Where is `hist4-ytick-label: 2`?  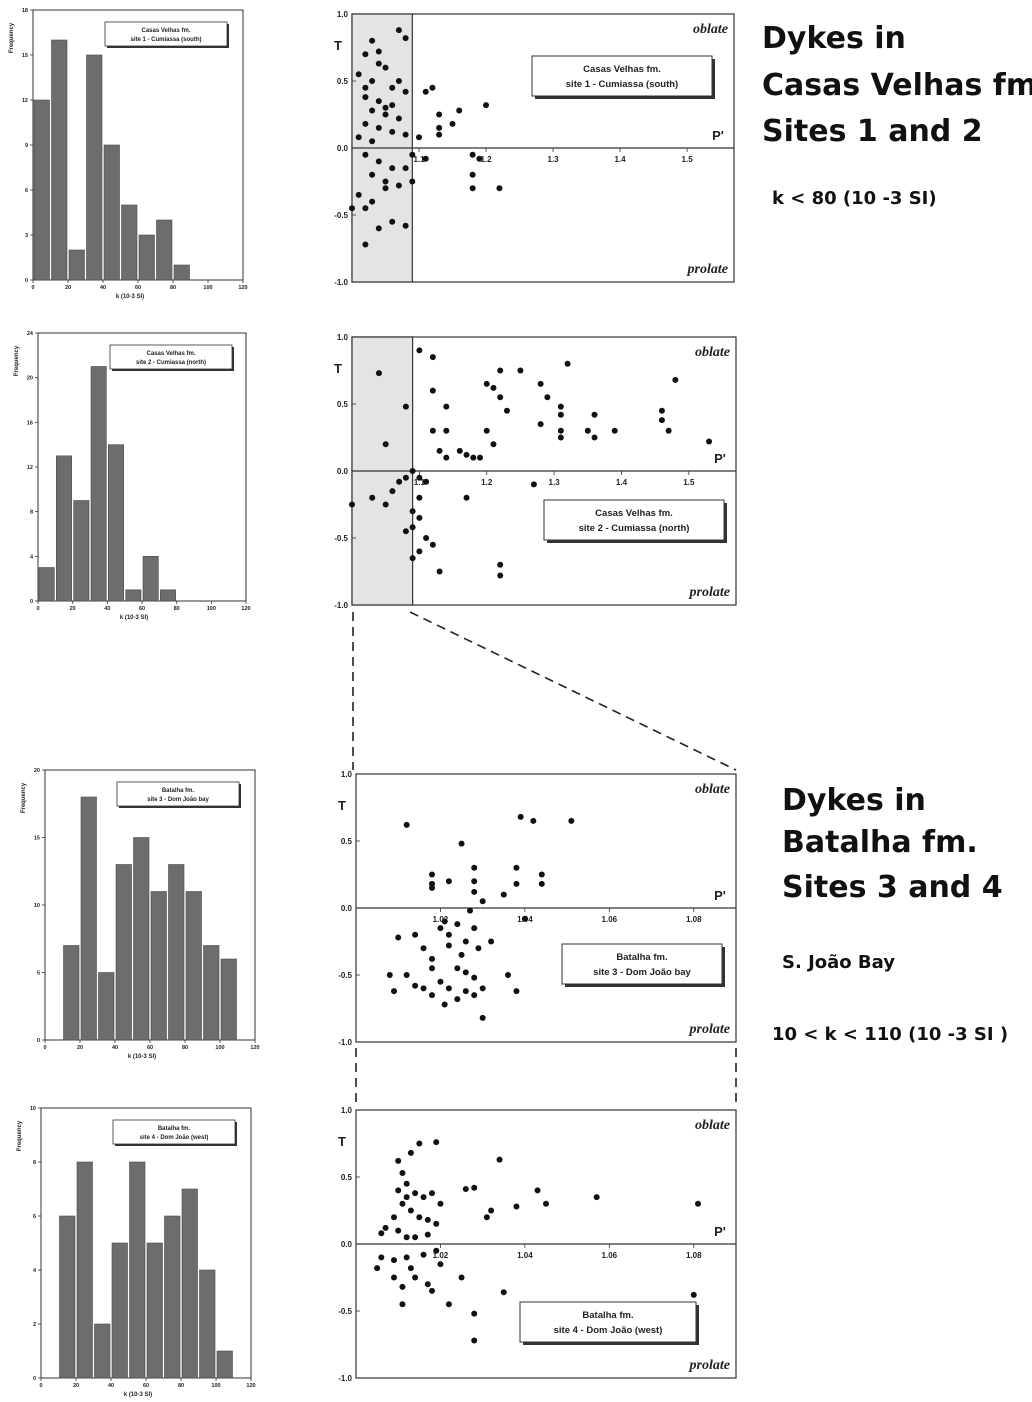 hist4-ytick-label: 2 is located at coordinates (34, 1325).